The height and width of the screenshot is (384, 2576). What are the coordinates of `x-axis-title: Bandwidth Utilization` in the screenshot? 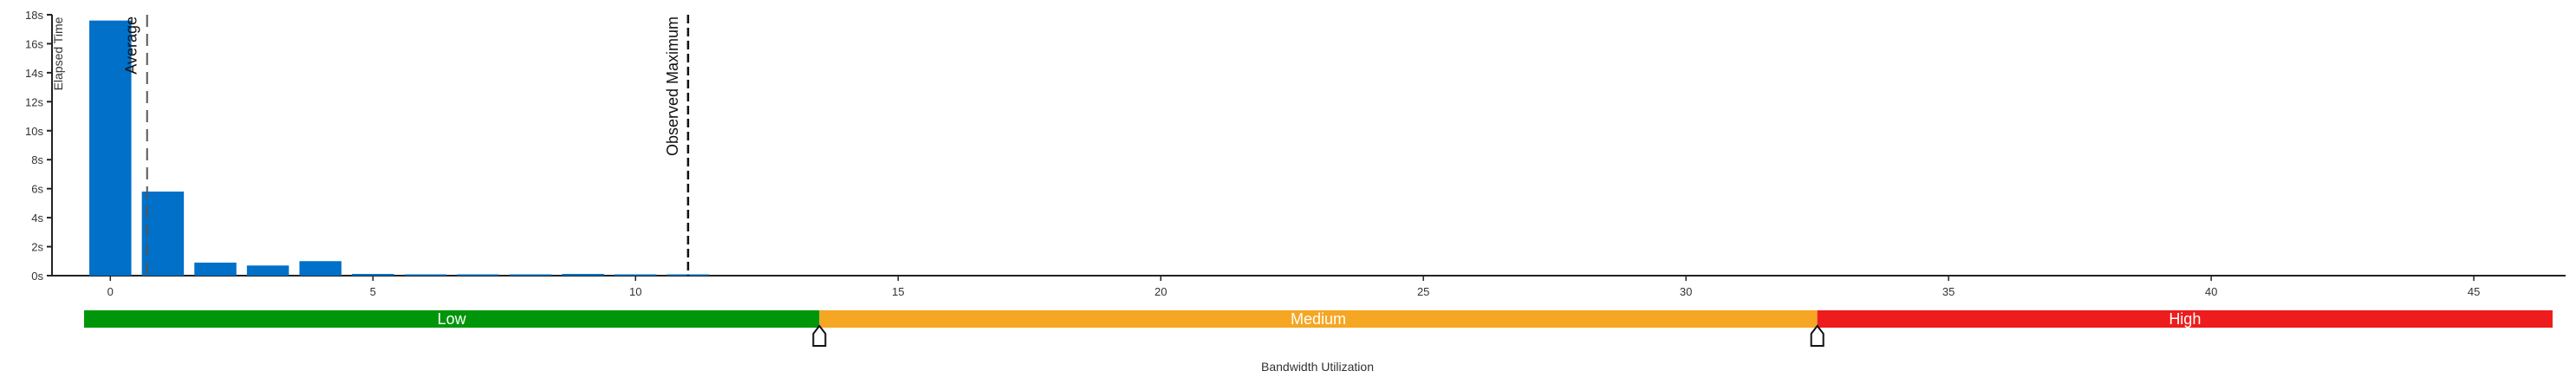 It's located at (1317, 367).